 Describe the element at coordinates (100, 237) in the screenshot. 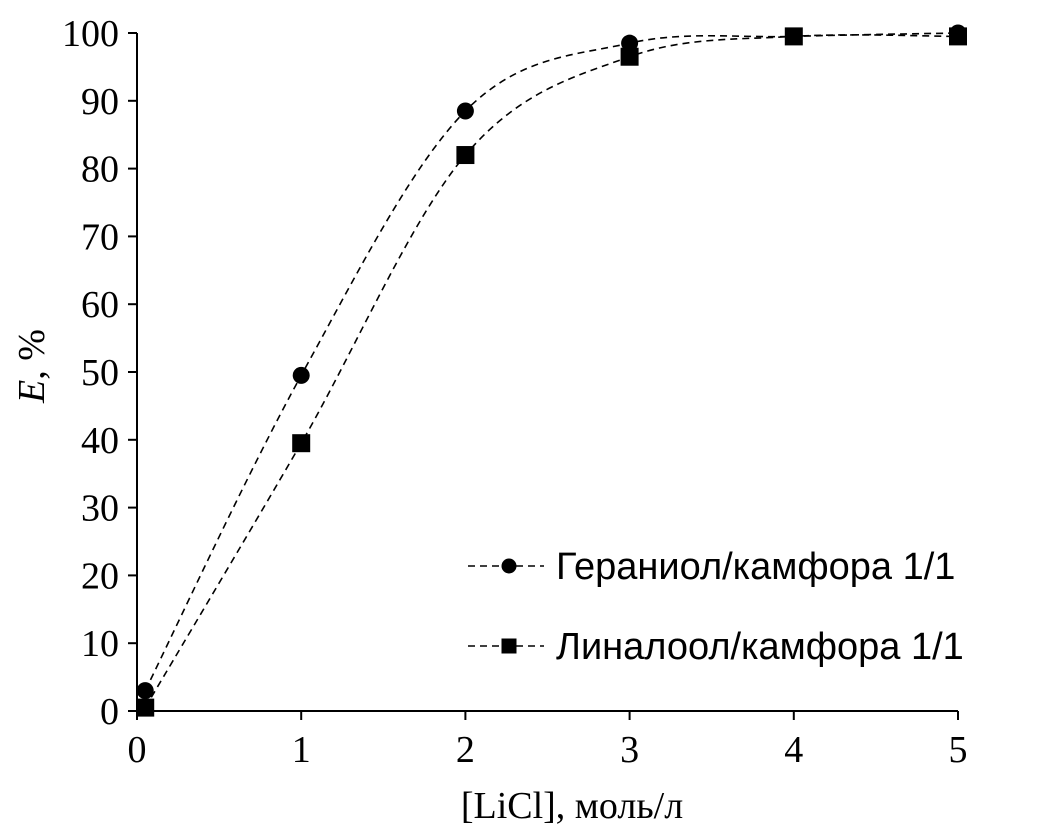

I see `y-tick-label: 70` at that location.